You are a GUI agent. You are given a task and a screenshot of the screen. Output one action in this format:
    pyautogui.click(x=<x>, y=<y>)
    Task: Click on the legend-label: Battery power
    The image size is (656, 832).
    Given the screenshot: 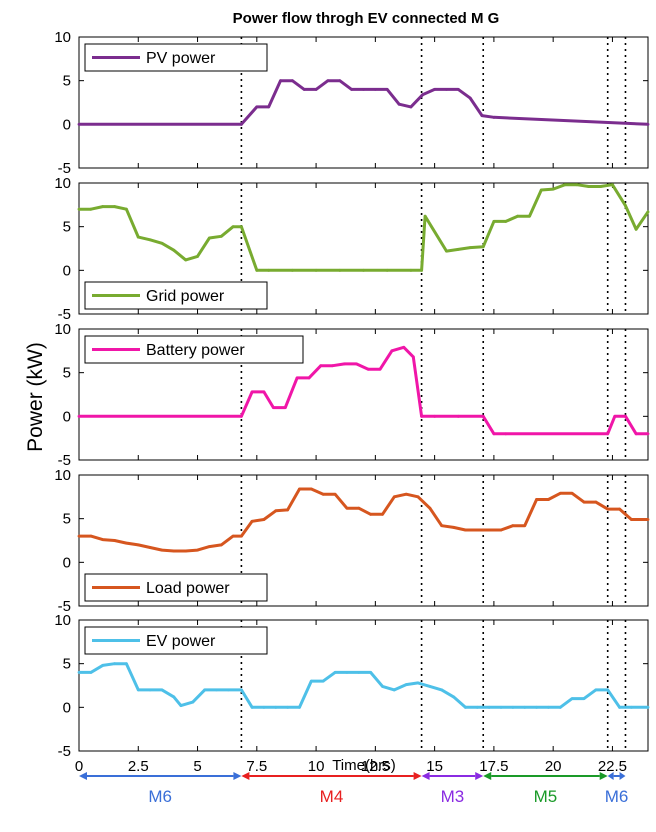 What is the action you would take?
    pyautogui.click(x=195, y=350)
    